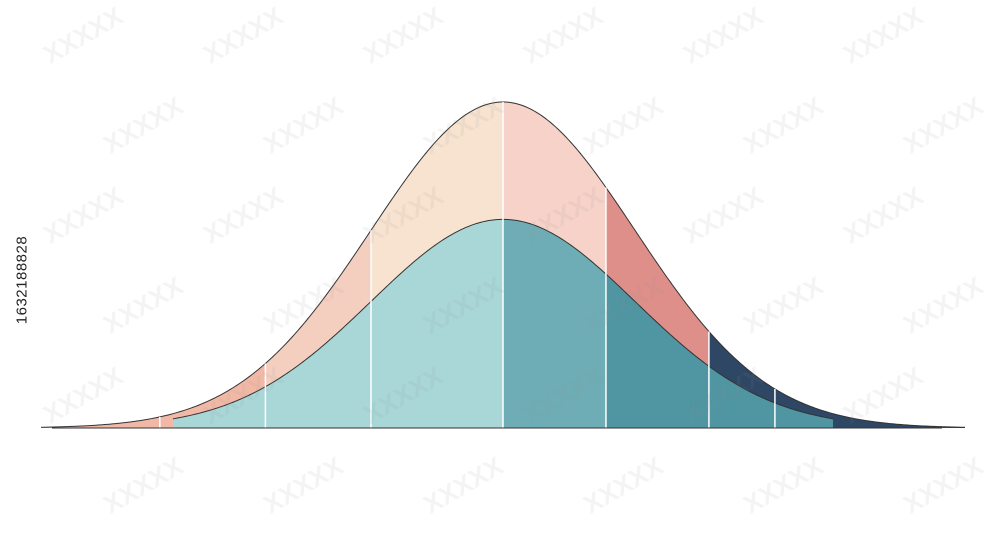  I want to click on stock-image-id: 1632188828, so click(22, 280).